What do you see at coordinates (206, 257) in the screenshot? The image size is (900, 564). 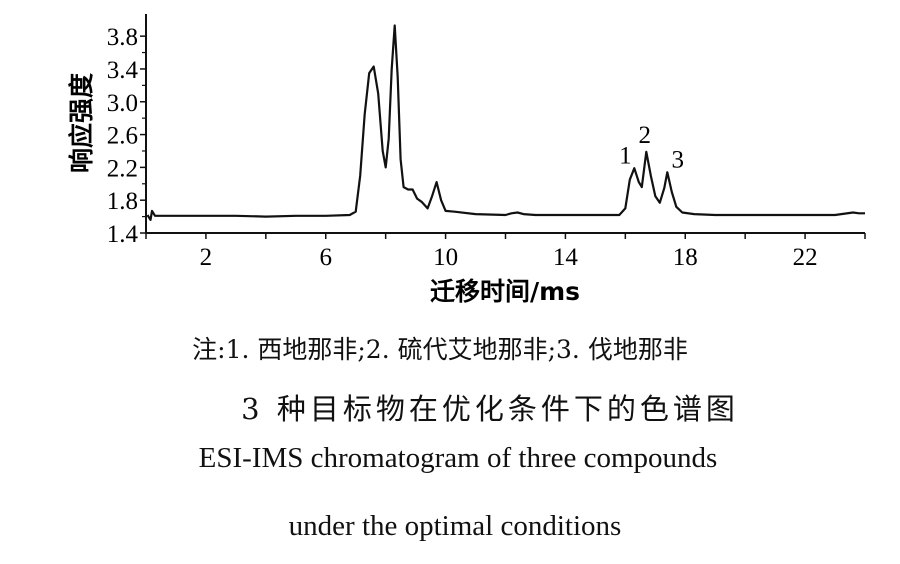 I see `x-tick-label: 2` at bounding box center [206, 257].